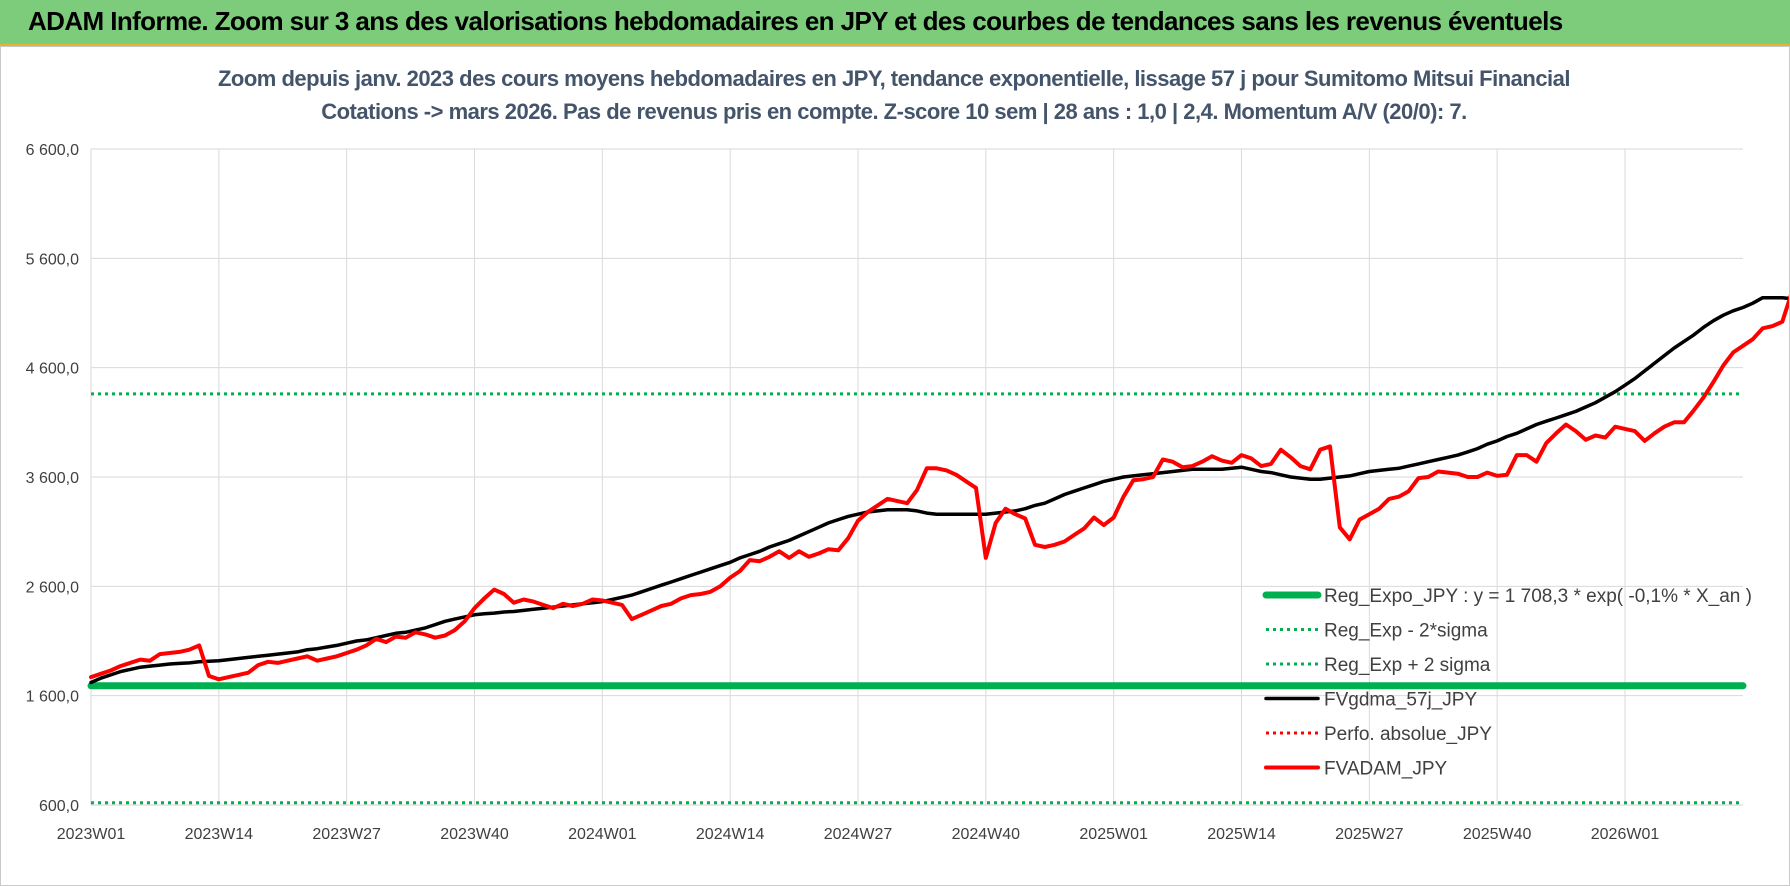 This screenshot has width=1790, height=886. I want to click on x-tick-label: 2025W14, so click(1241, 834).